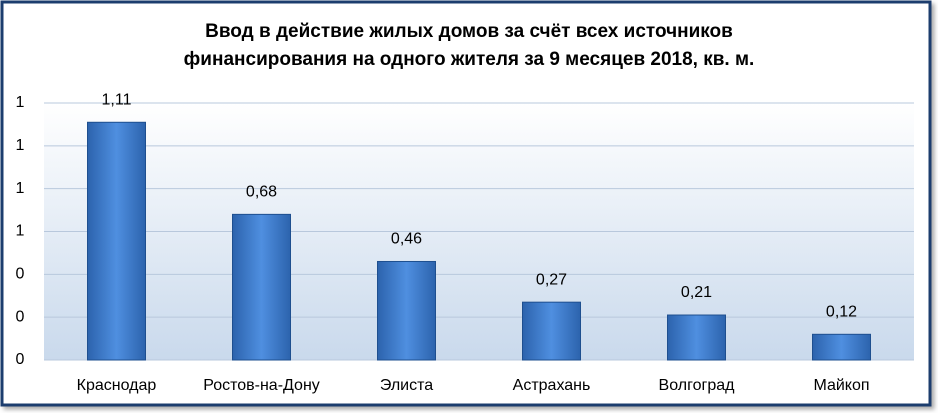  What do you see at coordinates (697, 385) in the screenshot?
I see `x-tick-label: Волгоград` at bounding box center [697, 385].